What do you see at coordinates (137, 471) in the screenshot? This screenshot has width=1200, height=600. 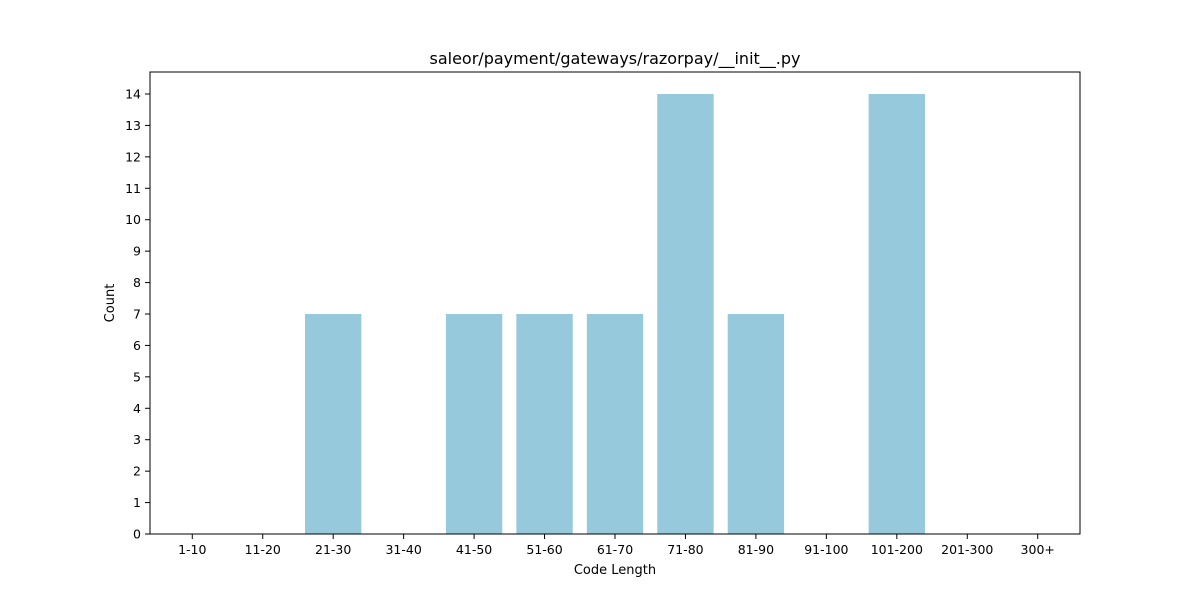 I see `y-tick-label: 2` at bounding box center [137, 471].